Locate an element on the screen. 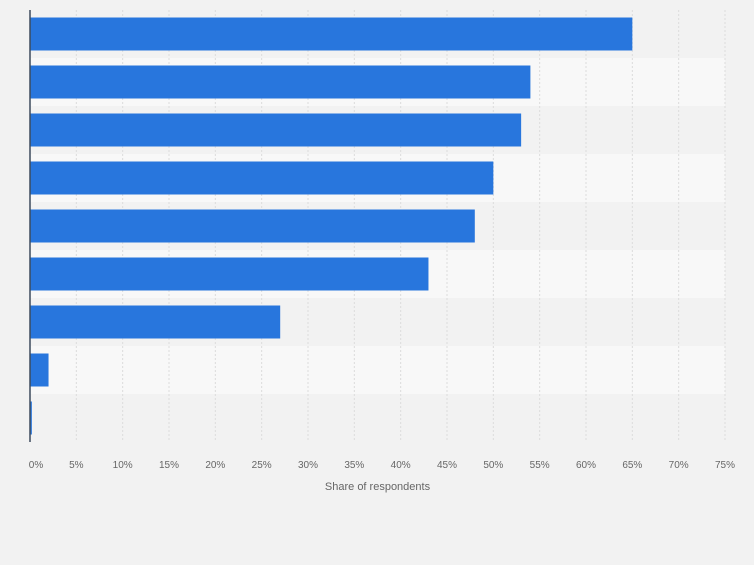 The height and width of the screenshot is (565, 754). x-tick-label: 25% is located at coordinates (262, 465).